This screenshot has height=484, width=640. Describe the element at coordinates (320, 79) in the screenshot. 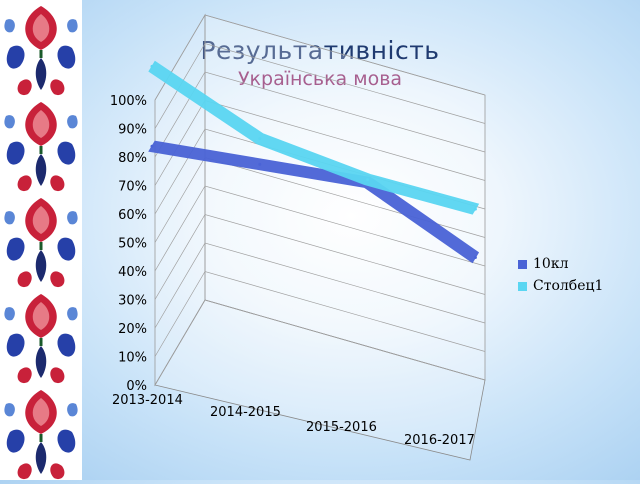

I see `chart-subtitle: Українська мова` at that location.